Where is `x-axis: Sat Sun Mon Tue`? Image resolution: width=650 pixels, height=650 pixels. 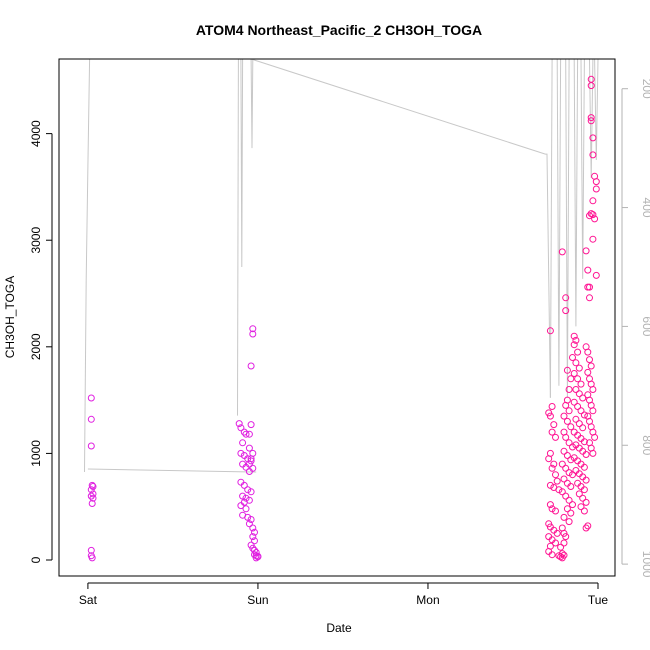
x-axis: Sat Sun Mon Tue is located at coordinates (343, 594).